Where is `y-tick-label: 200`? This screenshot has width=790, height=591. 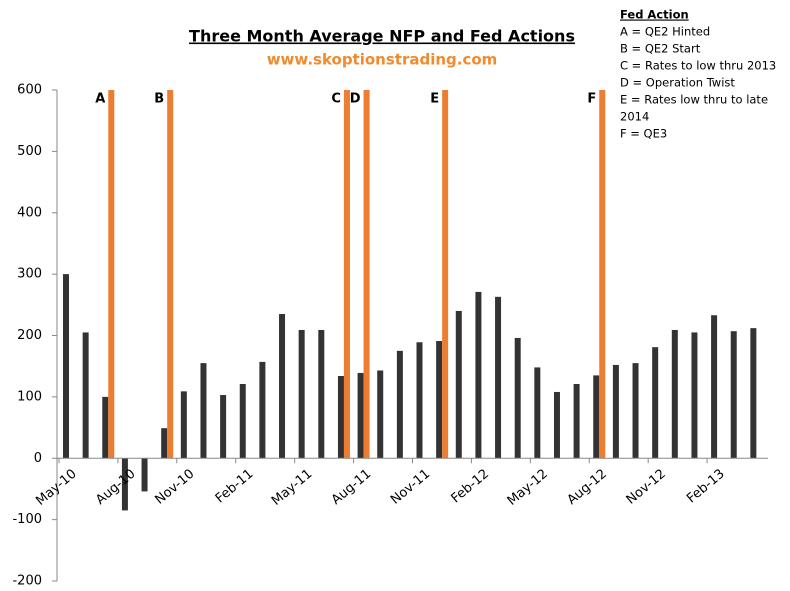 y-tick-label: 200 is located at coordinates (29, 335).